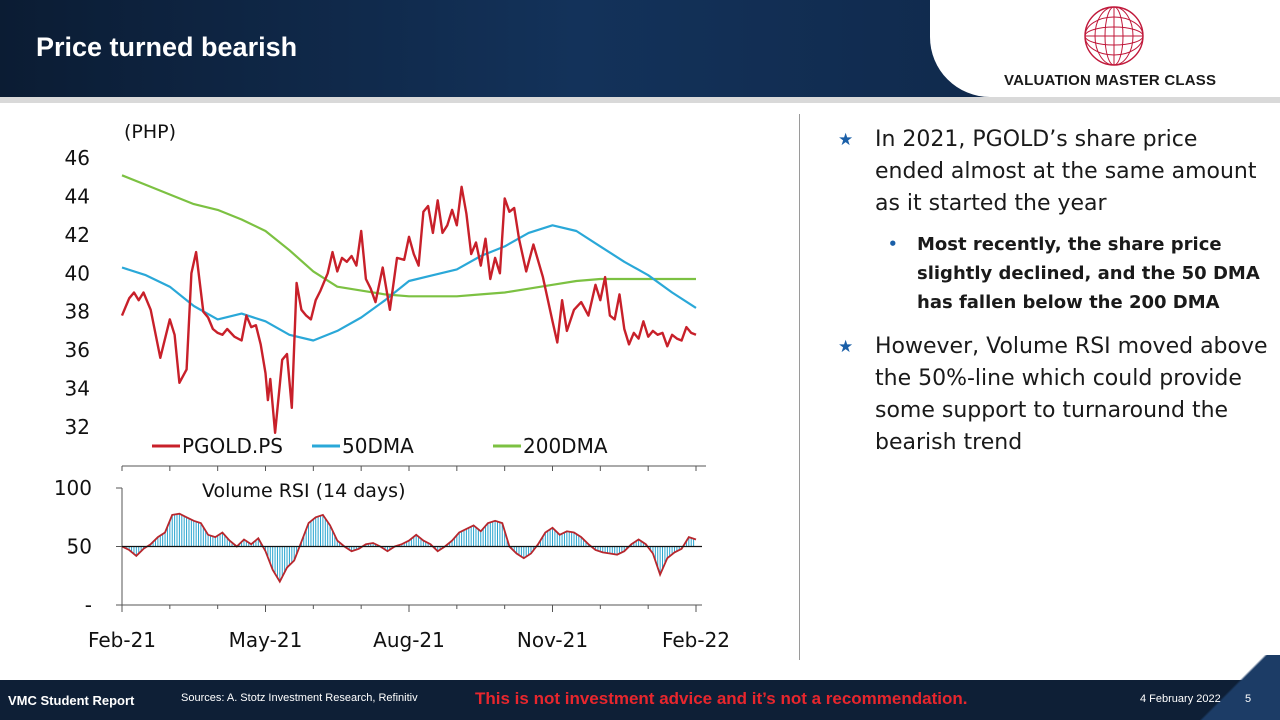  What do you see at coordinates (696, 640) in the screenshot?
I see `x-tick-label: Feb-22` at bounding box center [696, 640].